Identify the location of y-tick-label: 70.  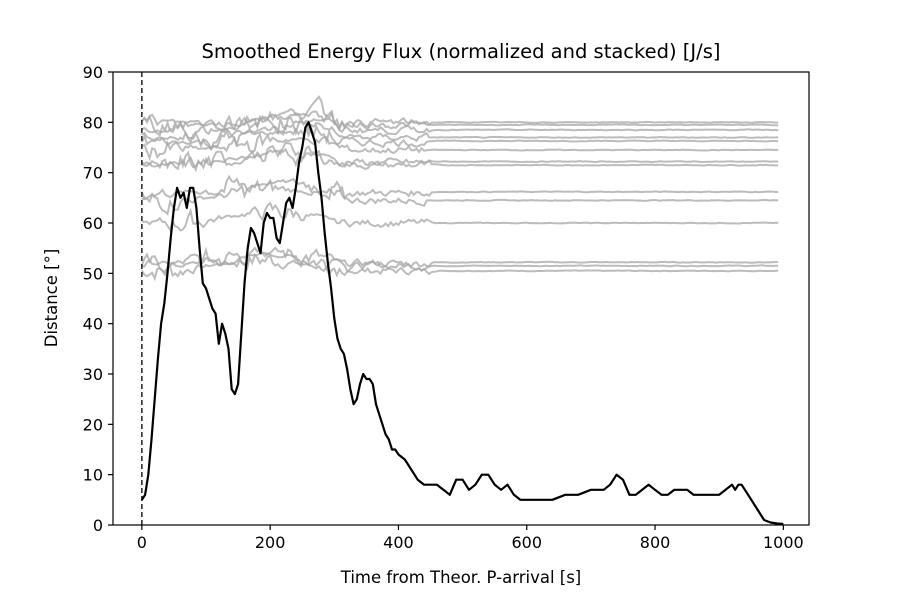
(93, 173).